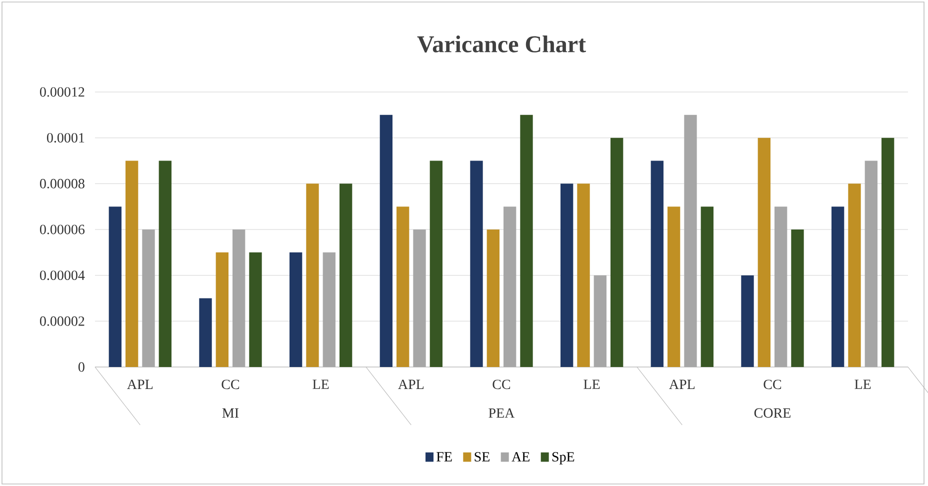  I want to click on y-tick-label: 0, so click(81, 367).